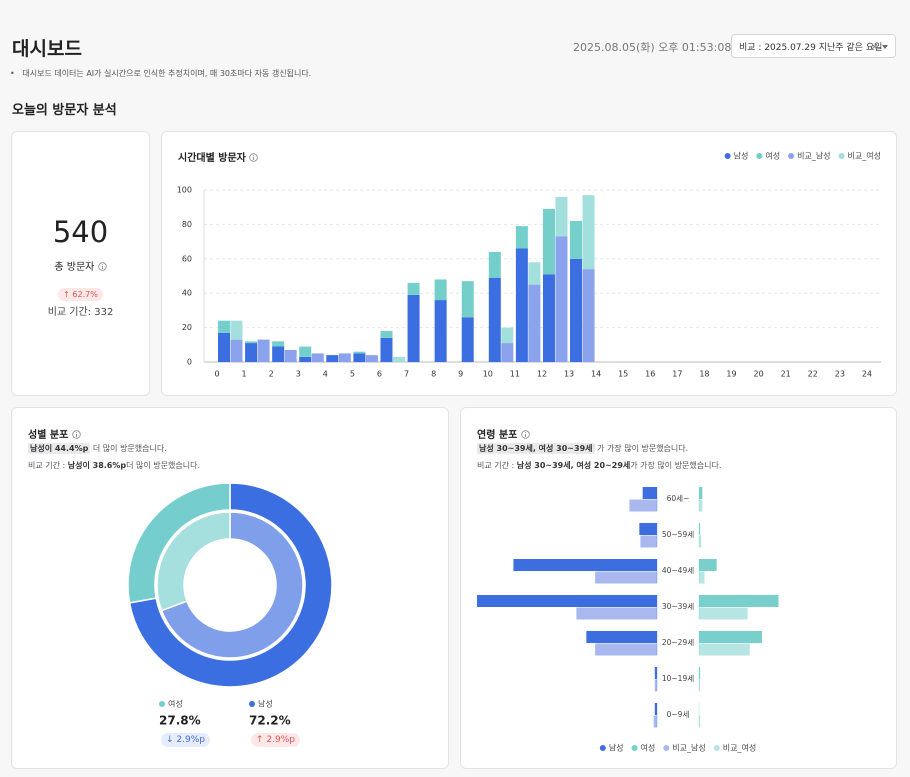 The image size is (910, 777). What do you see at coordinates (218, 156) in the screenshot?
I see `chart-title: 시간대별 방문자` at bounding box center [218, 156].